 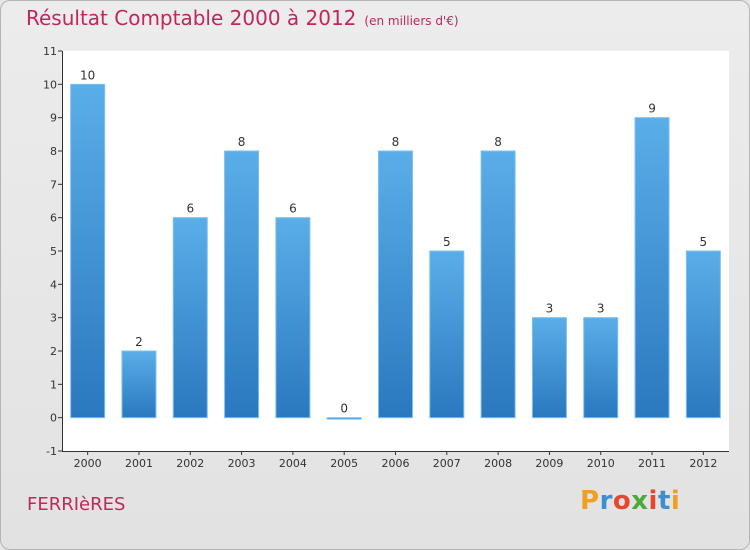 What do you see at coordinates (76, 504) in the screenshot?
I see `commune-name: FERRIèRES` at bounding box center [76, 504].